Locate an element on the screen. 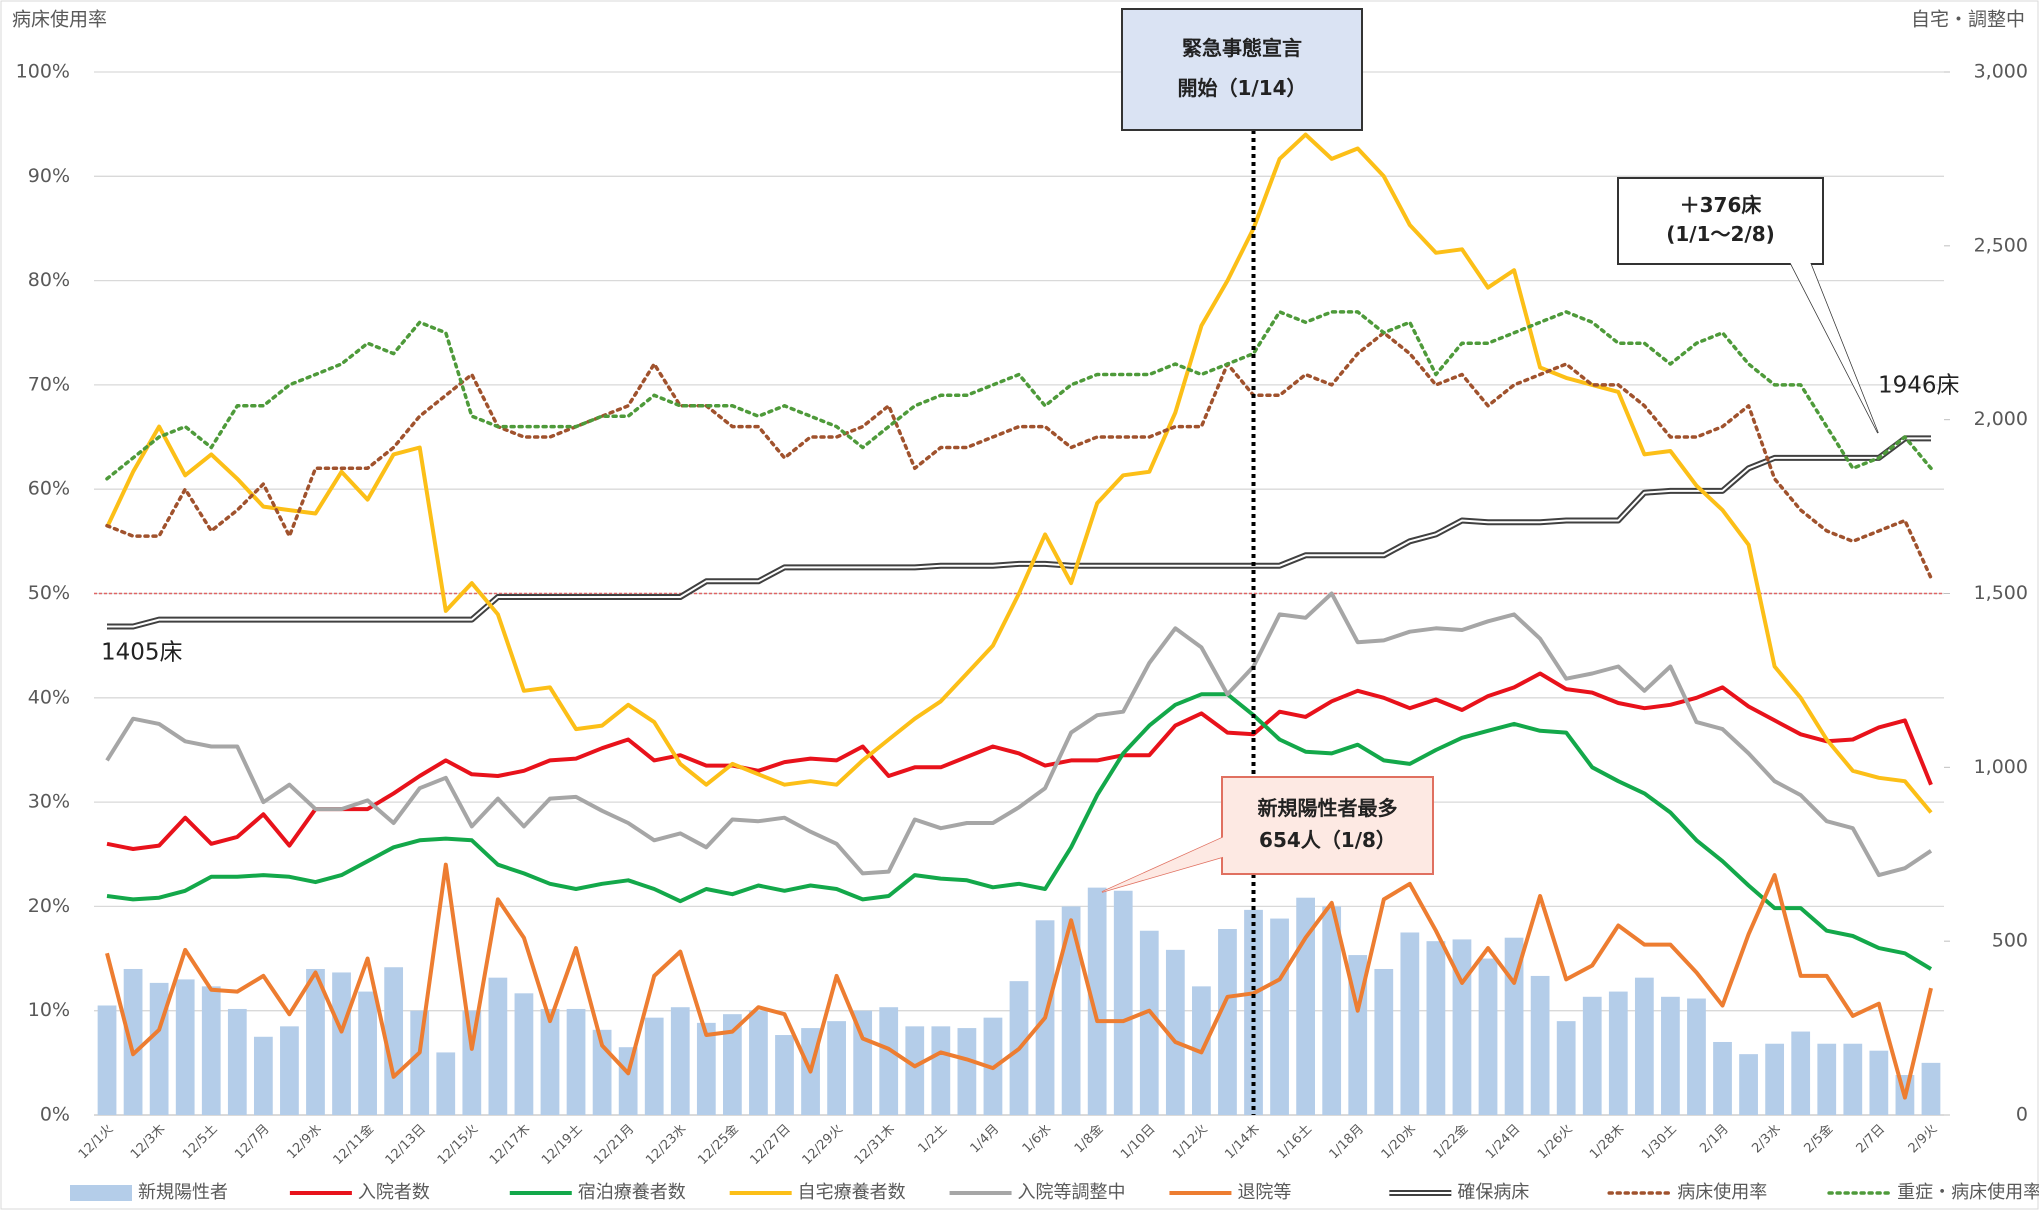 Image resolution: width=2039 pixels, height=1210 pixels. y-tick-label: 50% is located at coordinates (49, 593).